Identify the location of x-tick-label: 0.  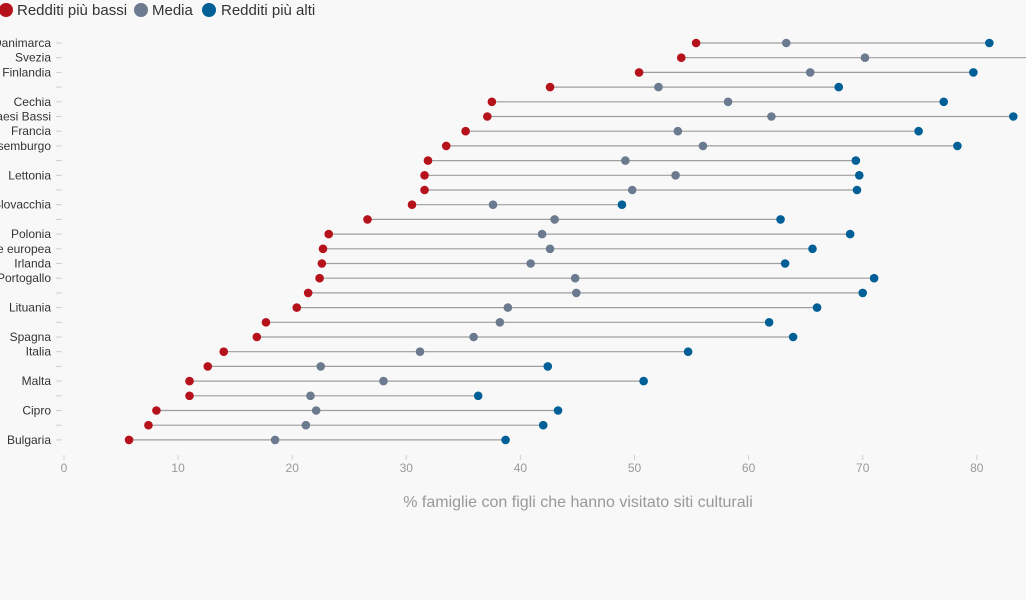
(64, 468).